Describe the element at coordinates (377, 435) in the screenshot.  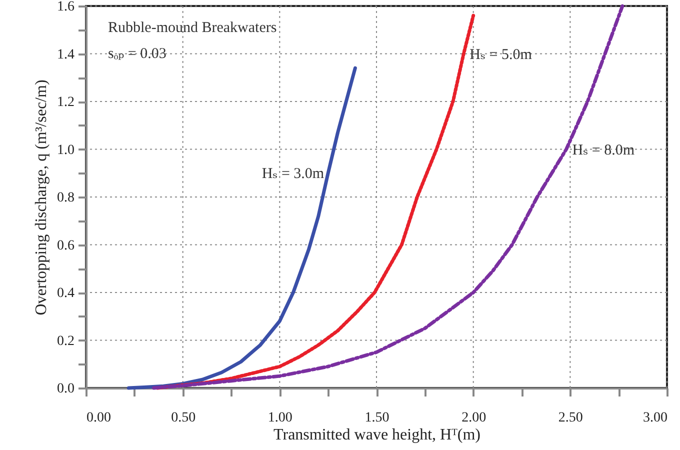
I see `x-axis-title: Transmitted wave height, Hᵀ(m)` at that location.